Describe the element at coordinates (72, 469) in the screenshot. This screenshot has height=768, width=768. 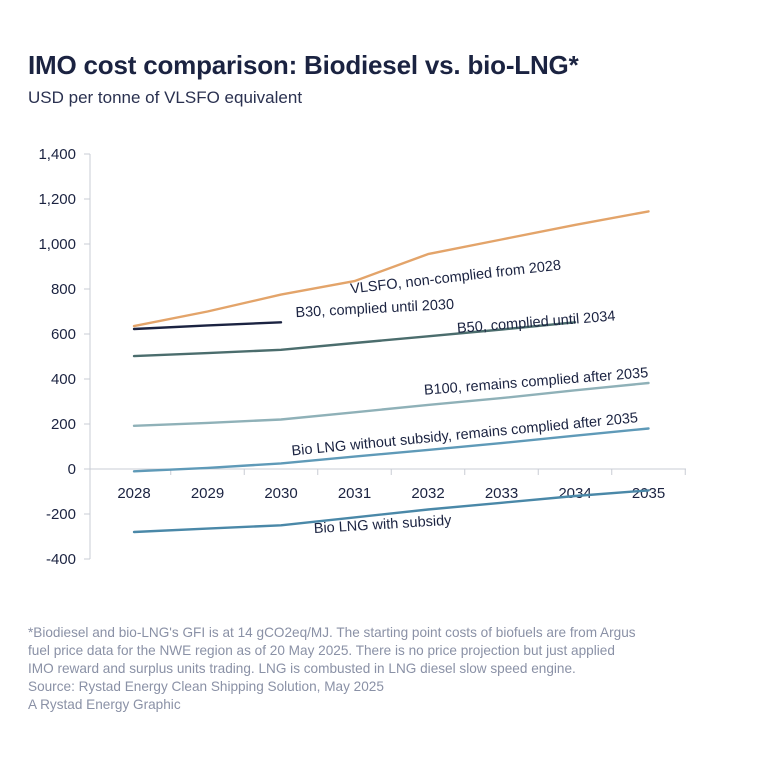
I see `y-tick-label: 0` at that location.